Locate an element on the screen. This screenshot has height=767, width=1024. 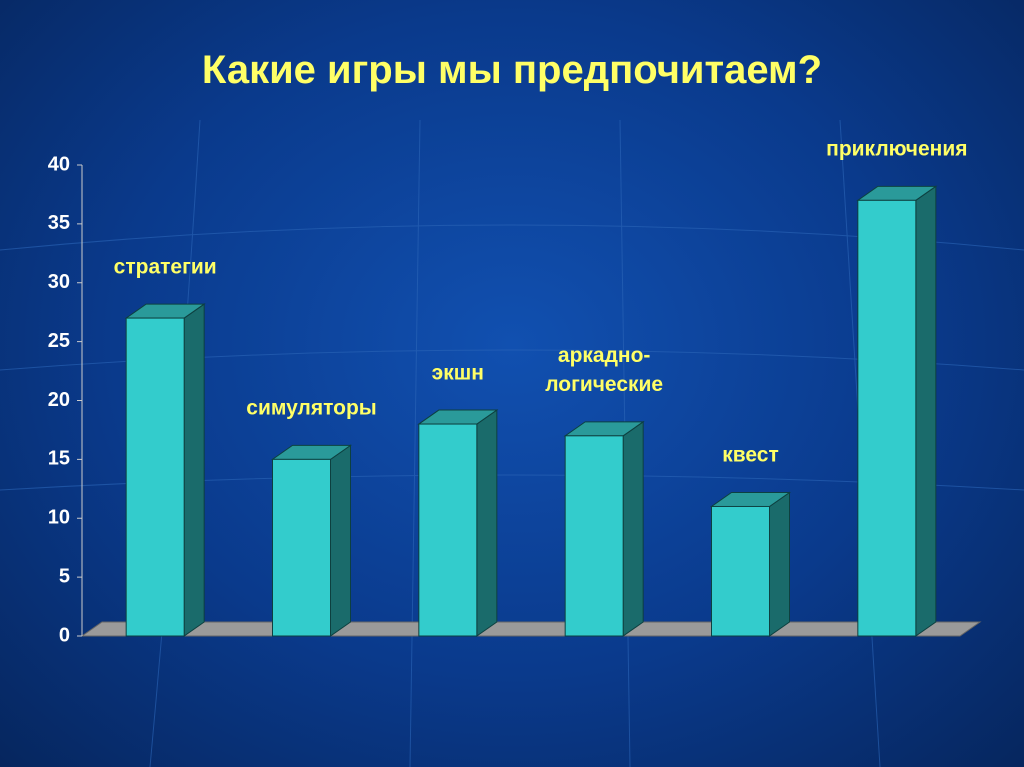
y-tick-label: 15 is located at coordinates (59, 459).